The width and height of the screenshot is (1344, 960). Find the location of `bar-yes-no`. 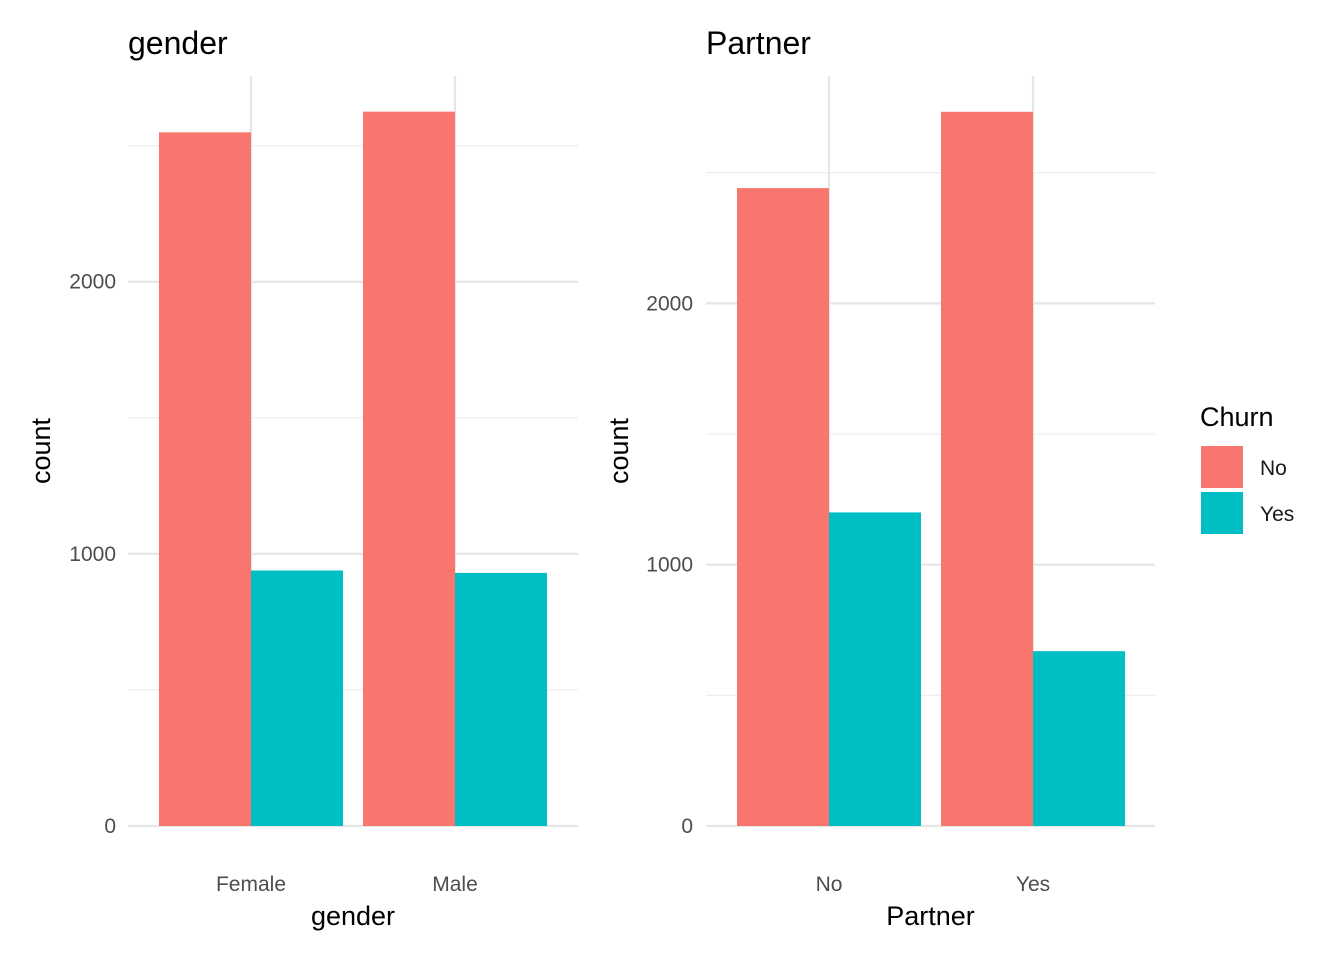

bar-yes-no is located at coordinates (987, 468).